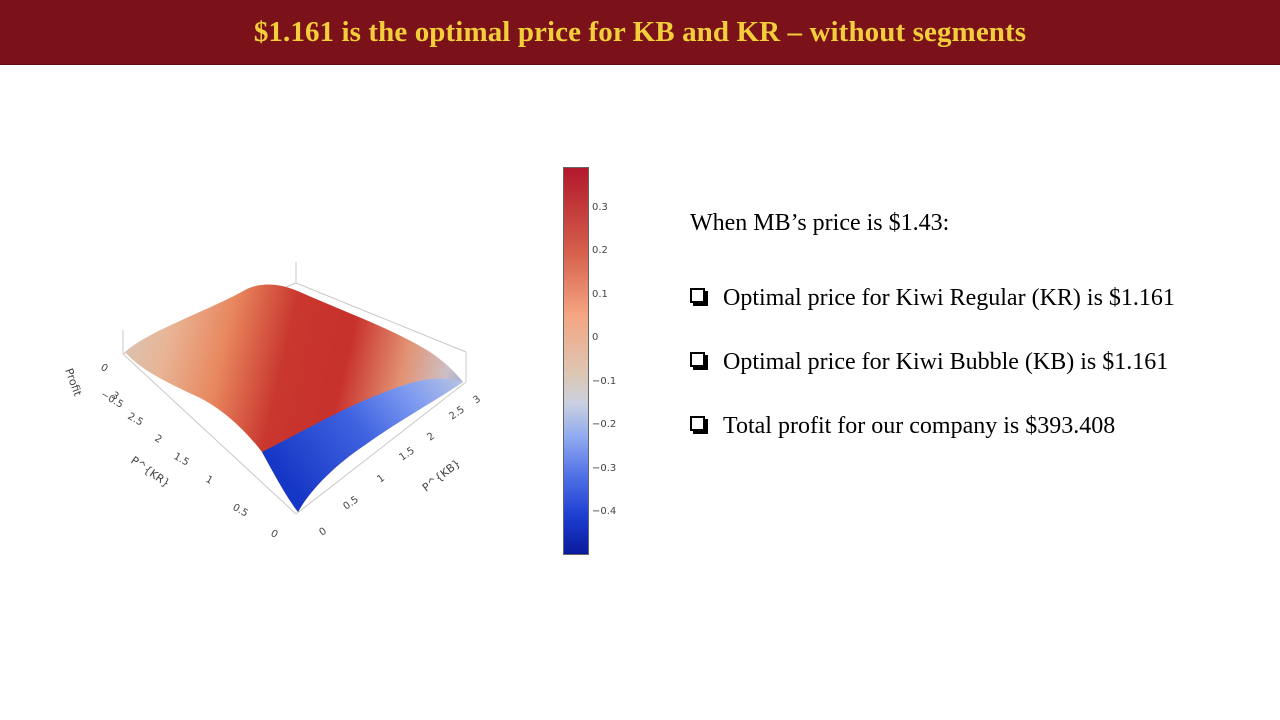 This screenshot has width=1280, height=720. Describe the element at coordinates (362, 445) in the screenshot. I see `surface-valley` at that location.